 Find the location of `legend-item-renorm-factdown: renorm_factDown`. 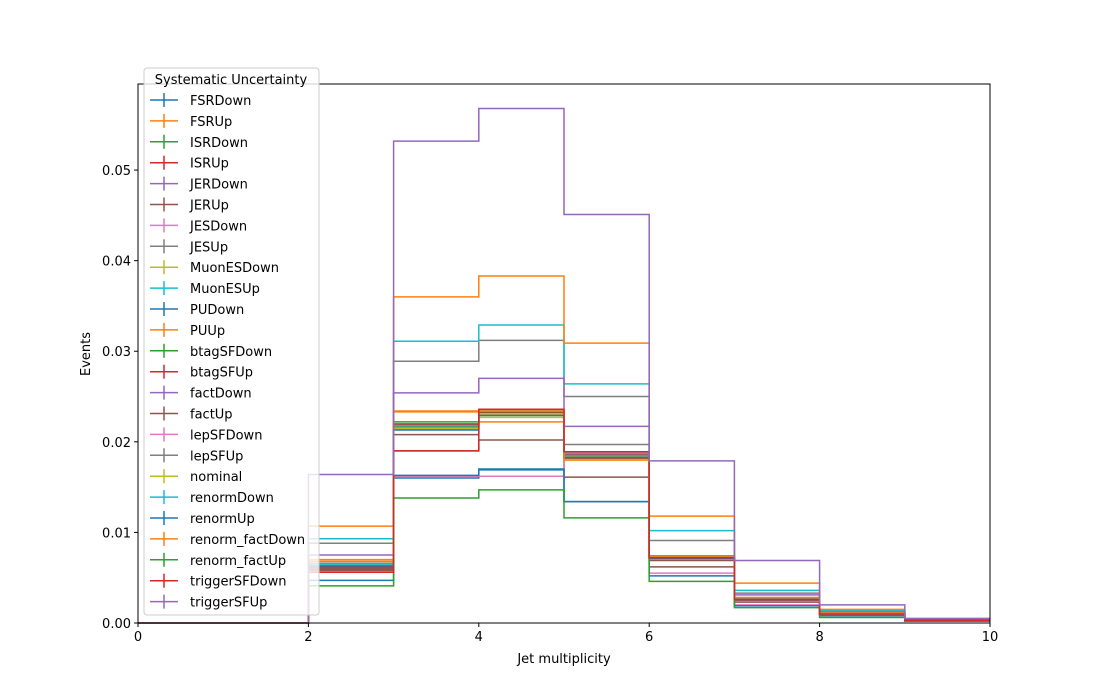

legend-item-renorm-factdown: renorm_factDown is located at coordinates (227, 539).